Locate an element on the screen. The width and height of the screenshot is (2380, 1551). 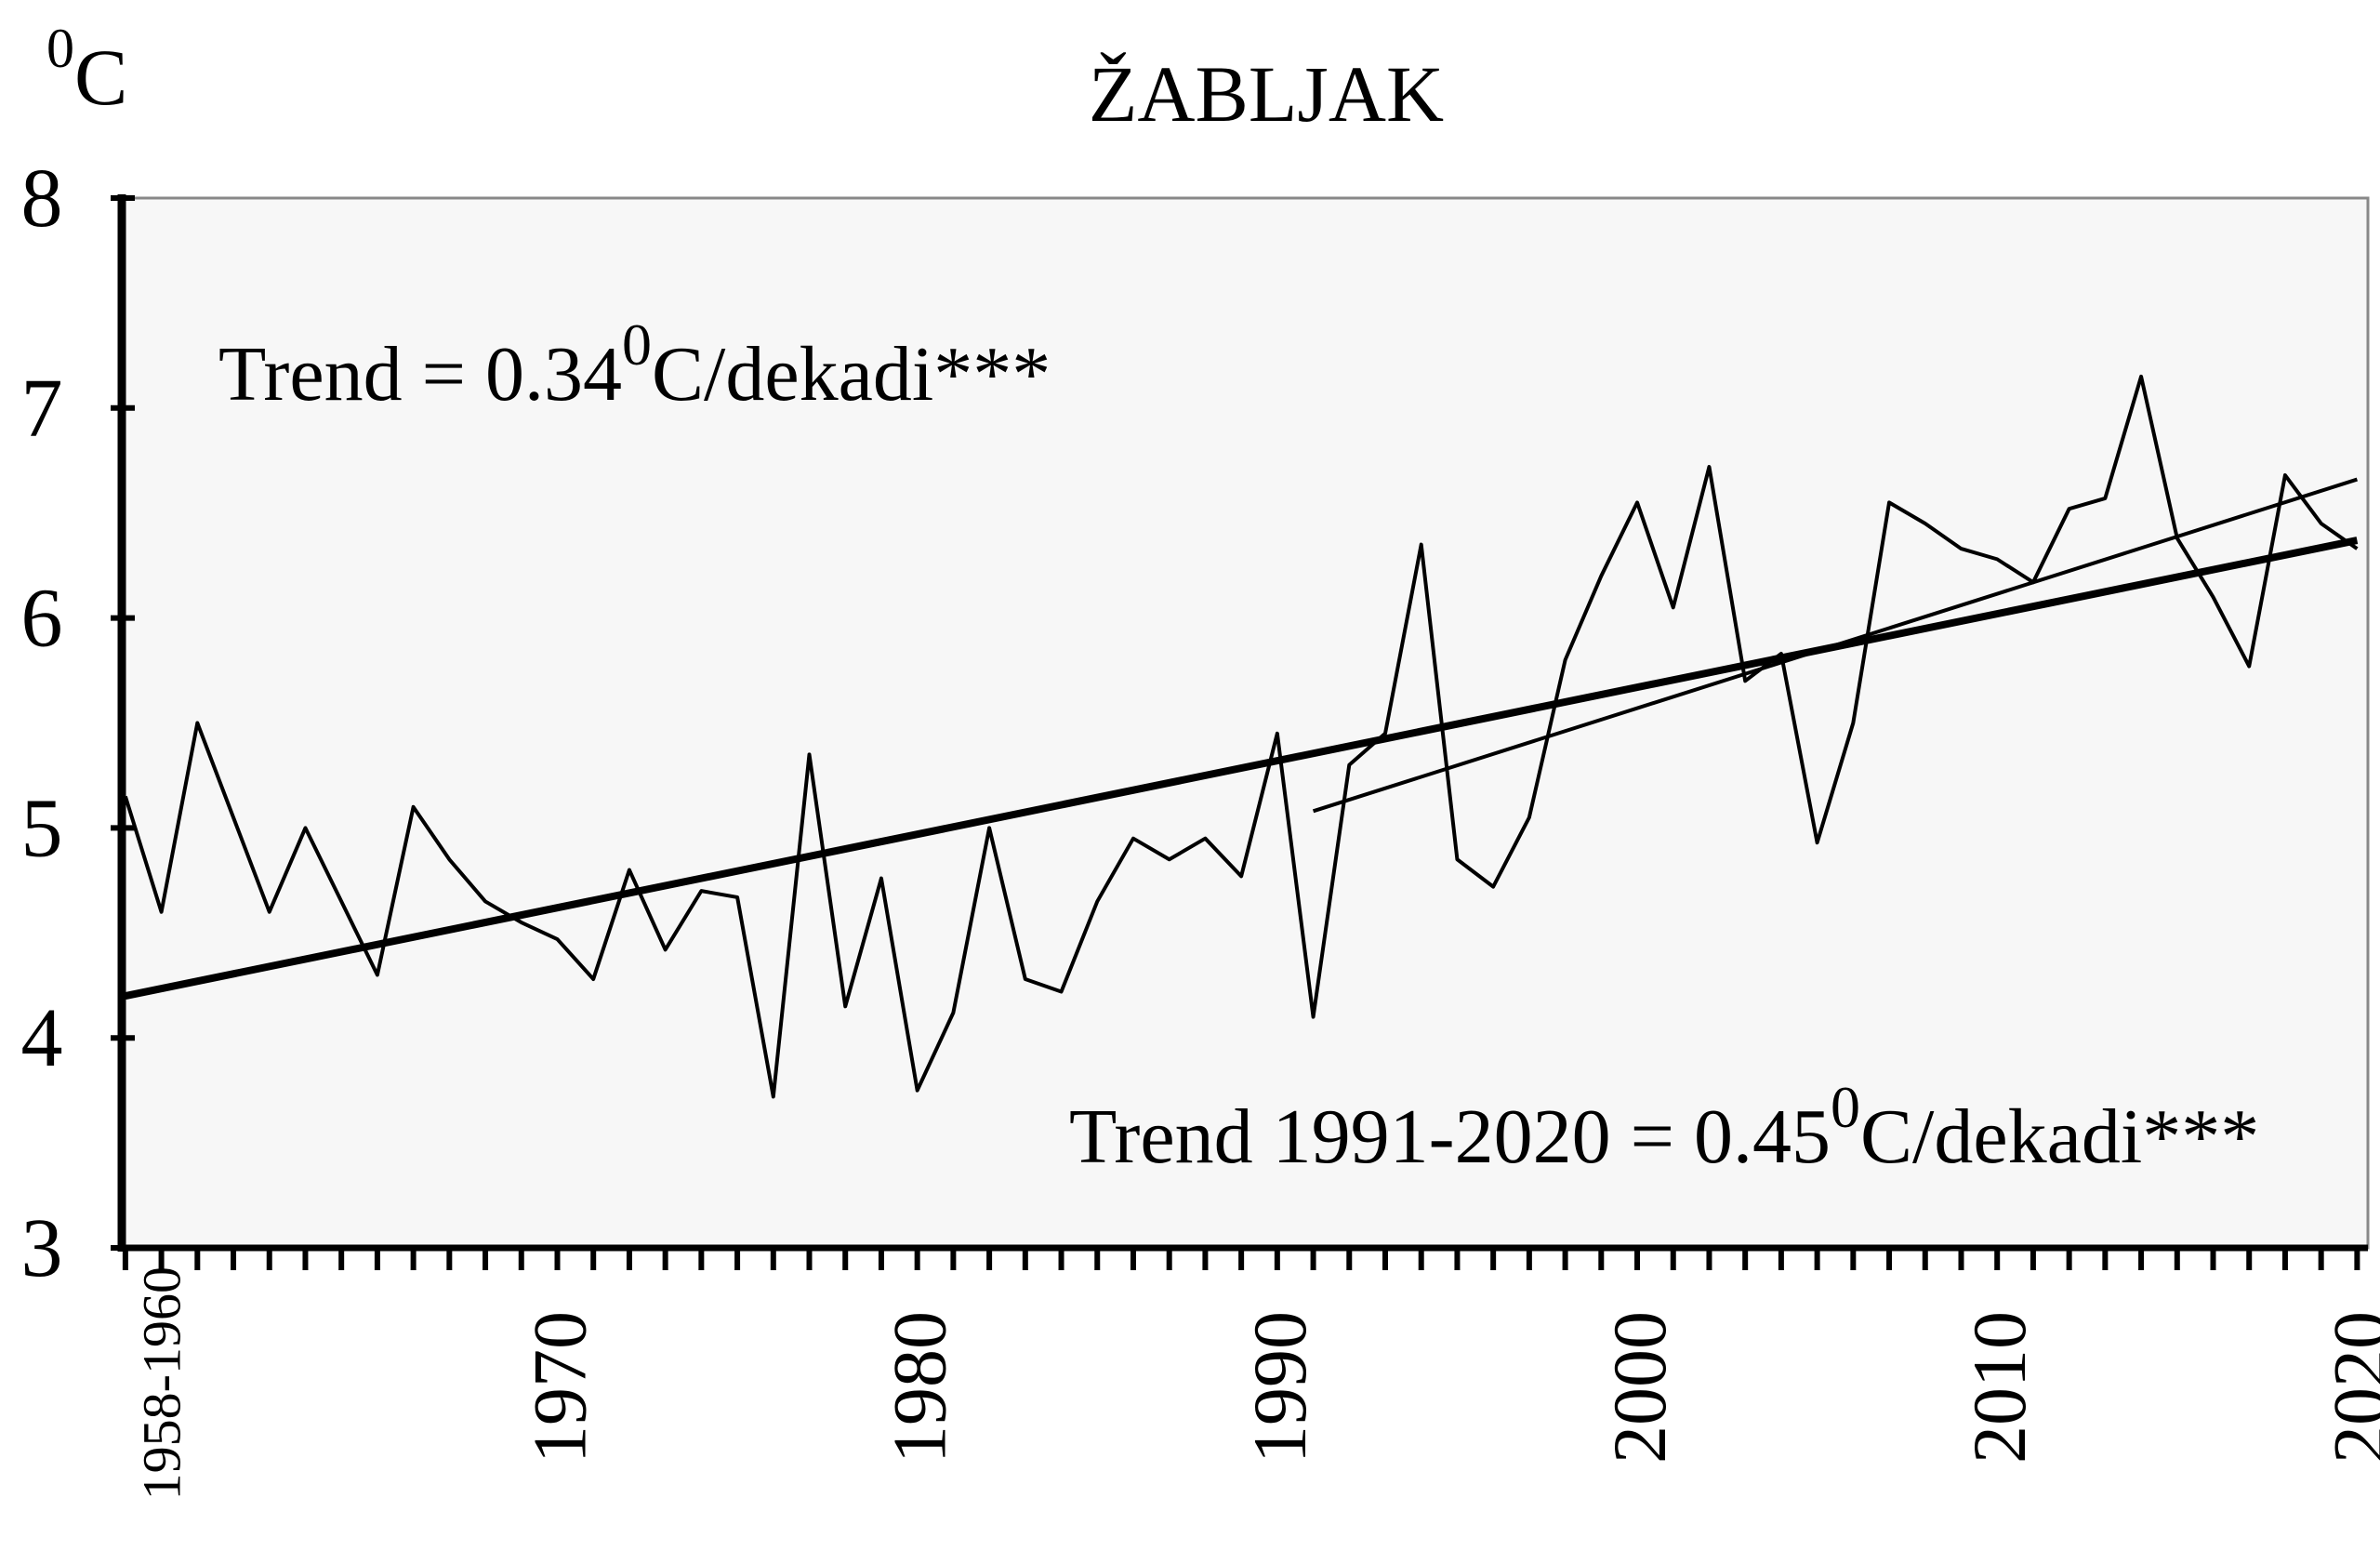
annotation: Trend = 0.340C/dekadi*** is located at coordinates (634, 365).